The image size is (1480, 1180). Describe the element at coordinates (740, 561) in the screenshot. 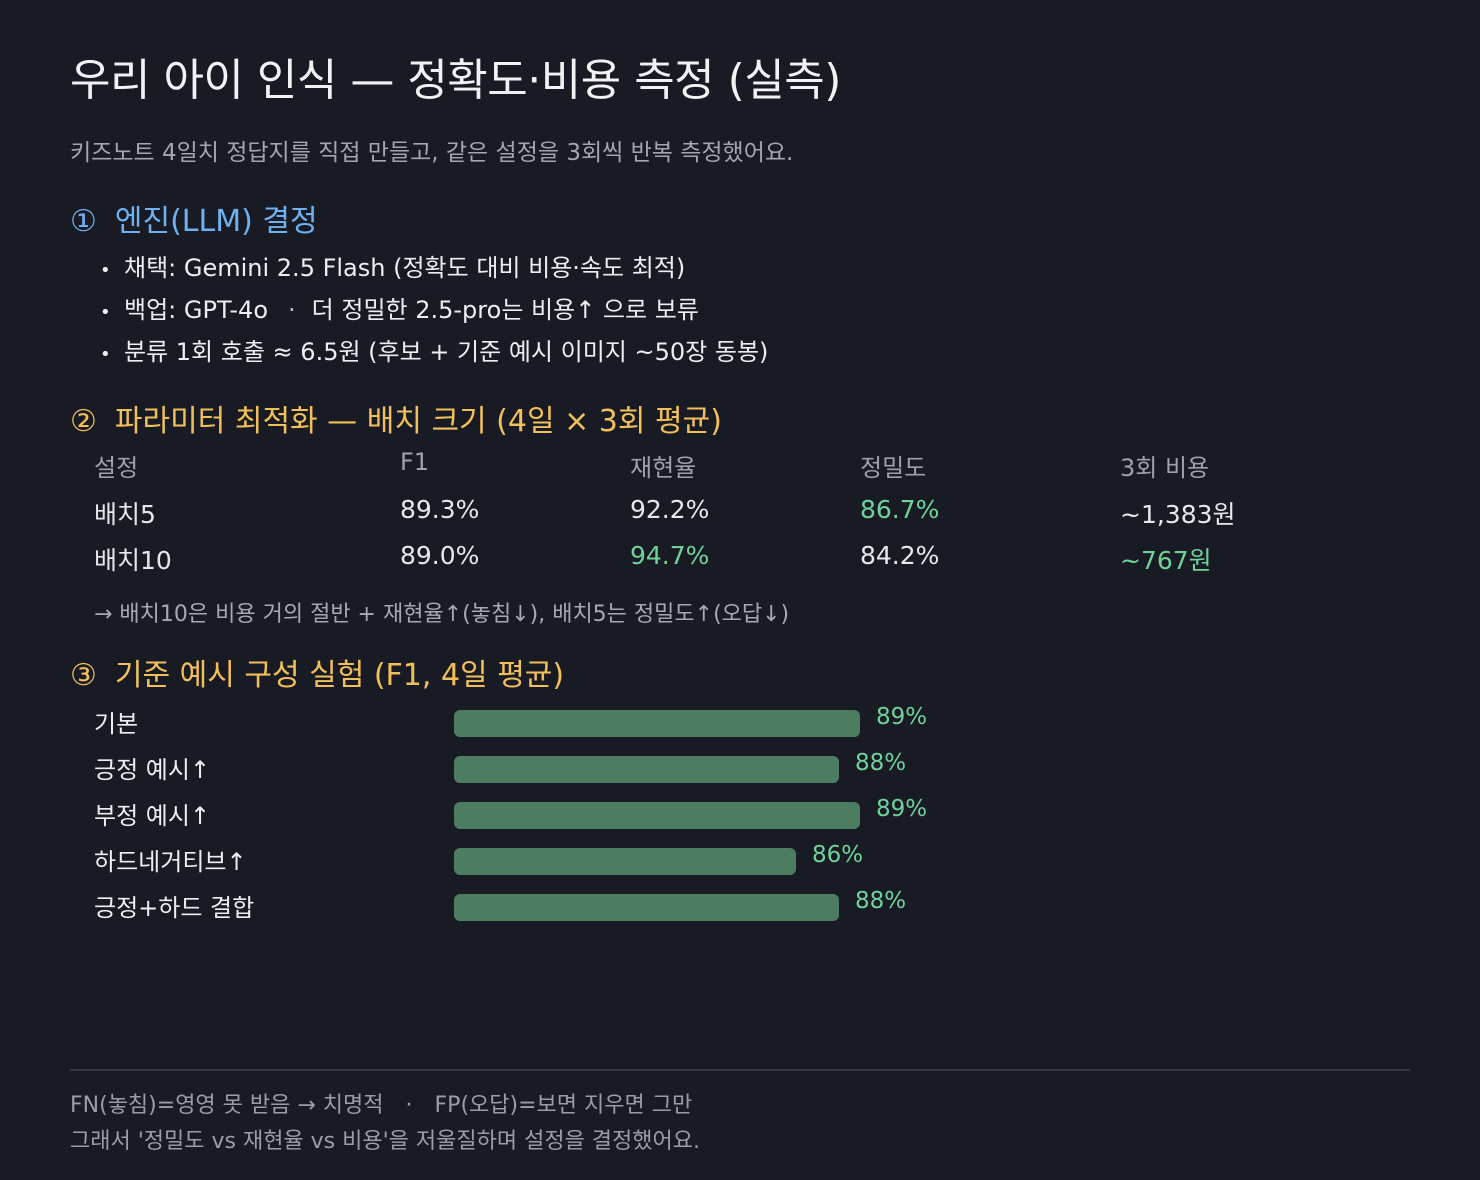

I see `table-row: 배치10 89.0% 94.7% 84.2% ~767원` at that location.